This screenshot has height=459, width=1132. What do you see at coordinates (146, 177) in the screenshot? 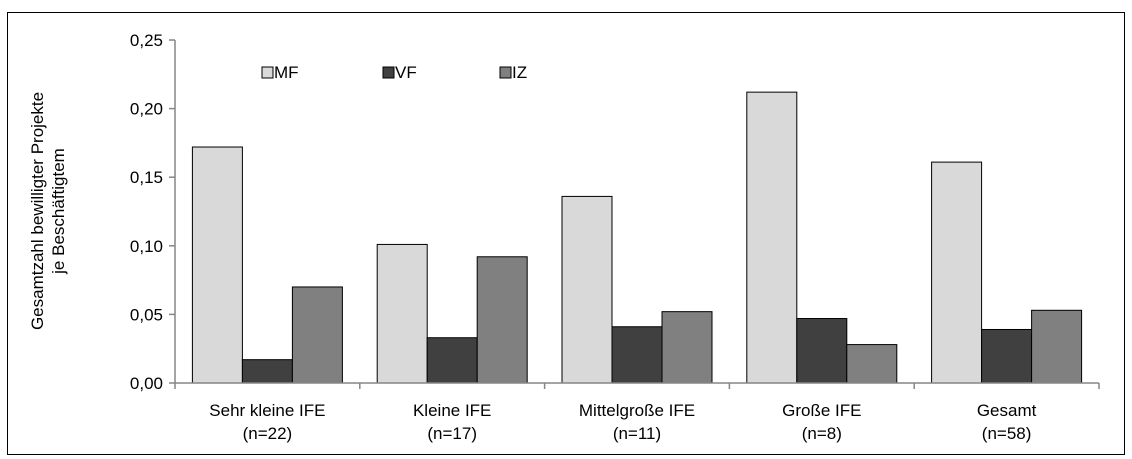
I see `y-tick-label: 0,15` at bounding box center [146, 177].